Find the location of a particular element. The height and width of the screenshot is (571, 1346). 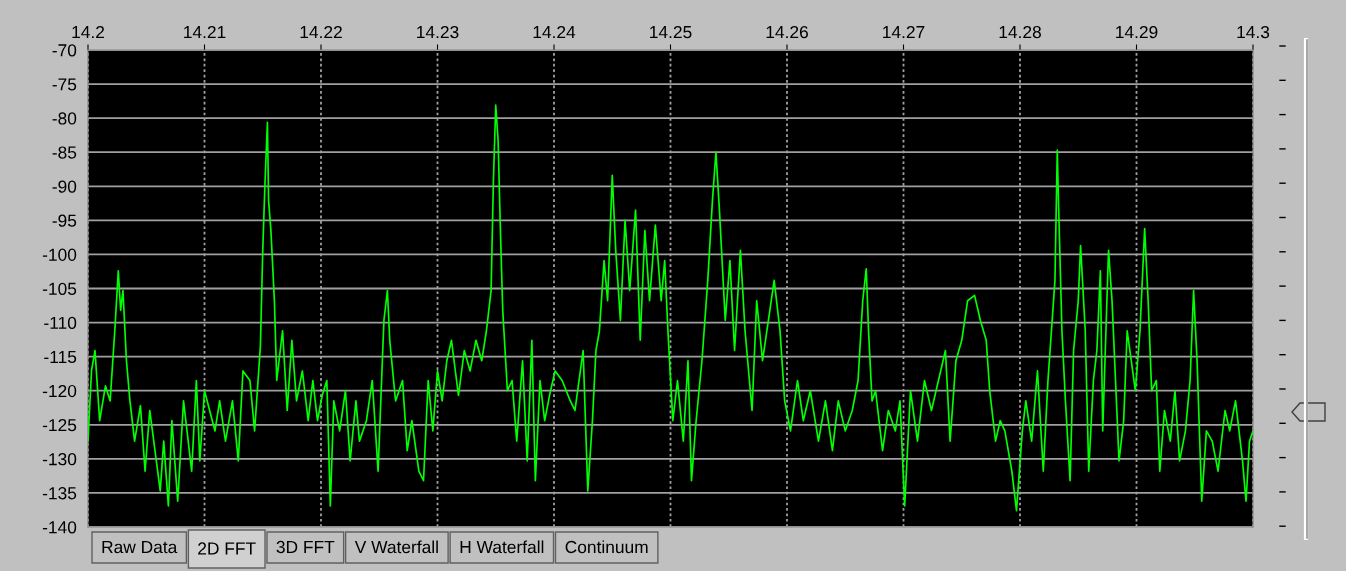

y-tick-label: -75 is located at coordinates (64, 84).